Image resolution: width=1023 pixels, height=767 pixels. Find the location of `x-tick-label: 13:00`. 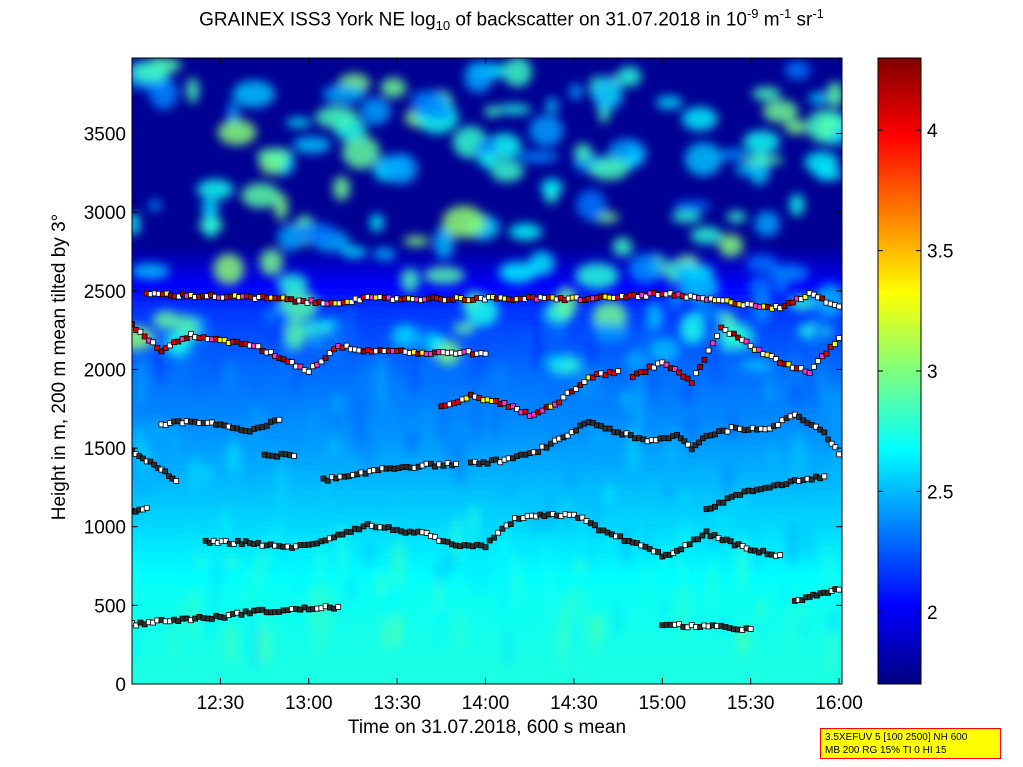

x-tick-label: 13:00 is located at coordinates (309, 703).